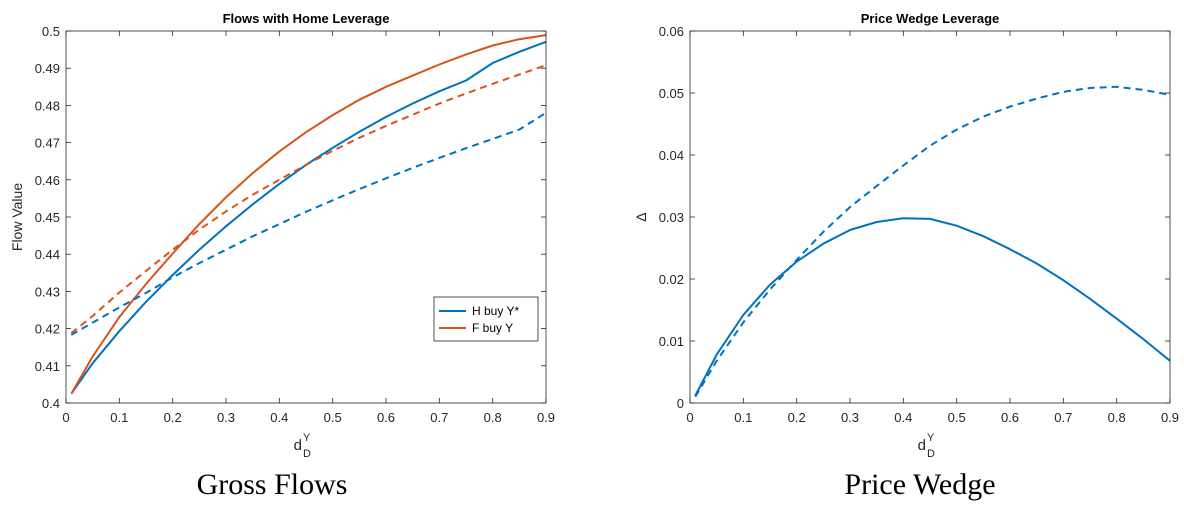 This screenshot has height=518, width=1184. I want to click on chart-title: Flows with Home Leverage, so click(306, 18).